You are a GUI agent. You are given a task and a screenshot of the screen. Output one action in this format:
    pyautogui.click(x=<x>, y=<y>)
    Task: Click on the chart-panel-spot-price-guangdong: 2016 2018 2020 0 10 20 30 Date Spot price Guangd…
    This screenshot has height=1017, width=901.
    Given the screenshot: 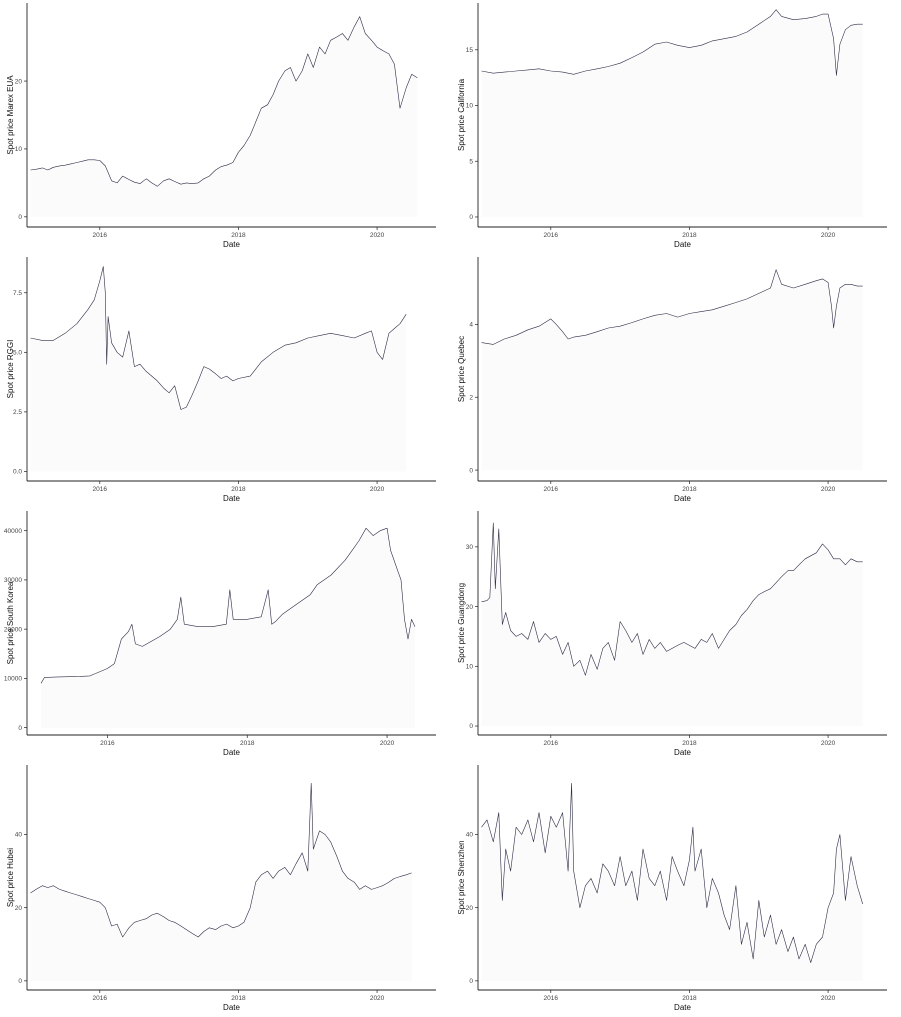 What is the action you would take?
    pyautogui.click(x=676, y=635)
    